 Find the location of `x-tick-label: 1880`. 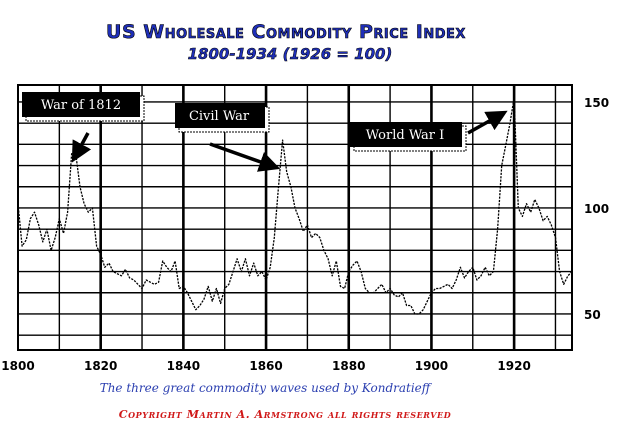

x-tick-label: 1880 is located at coordinates (348, 366).